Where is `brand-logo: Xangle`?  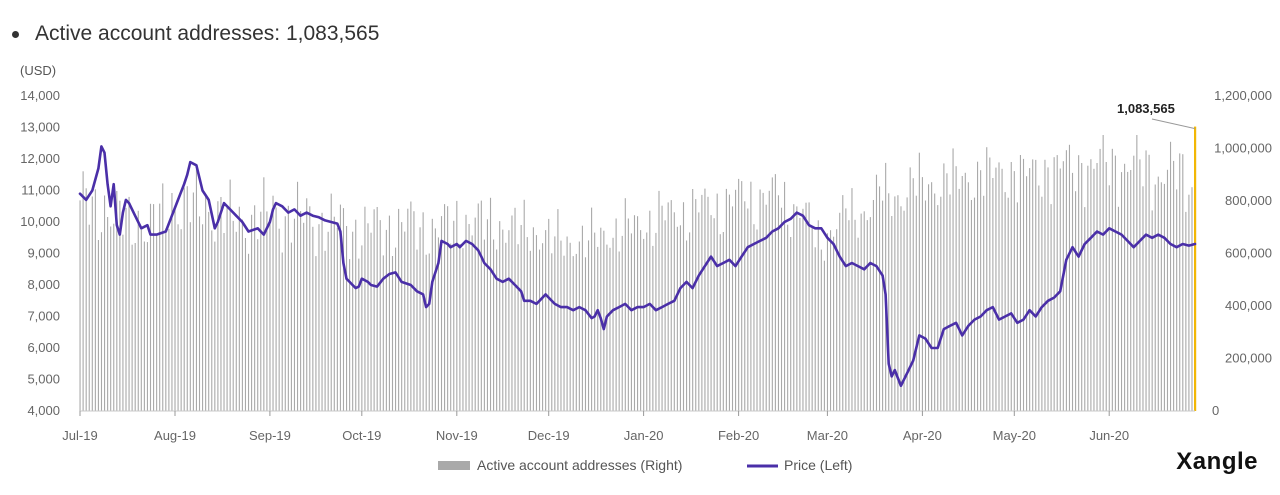
brand-logo: Xangle is located at coordinates (1217, 461).